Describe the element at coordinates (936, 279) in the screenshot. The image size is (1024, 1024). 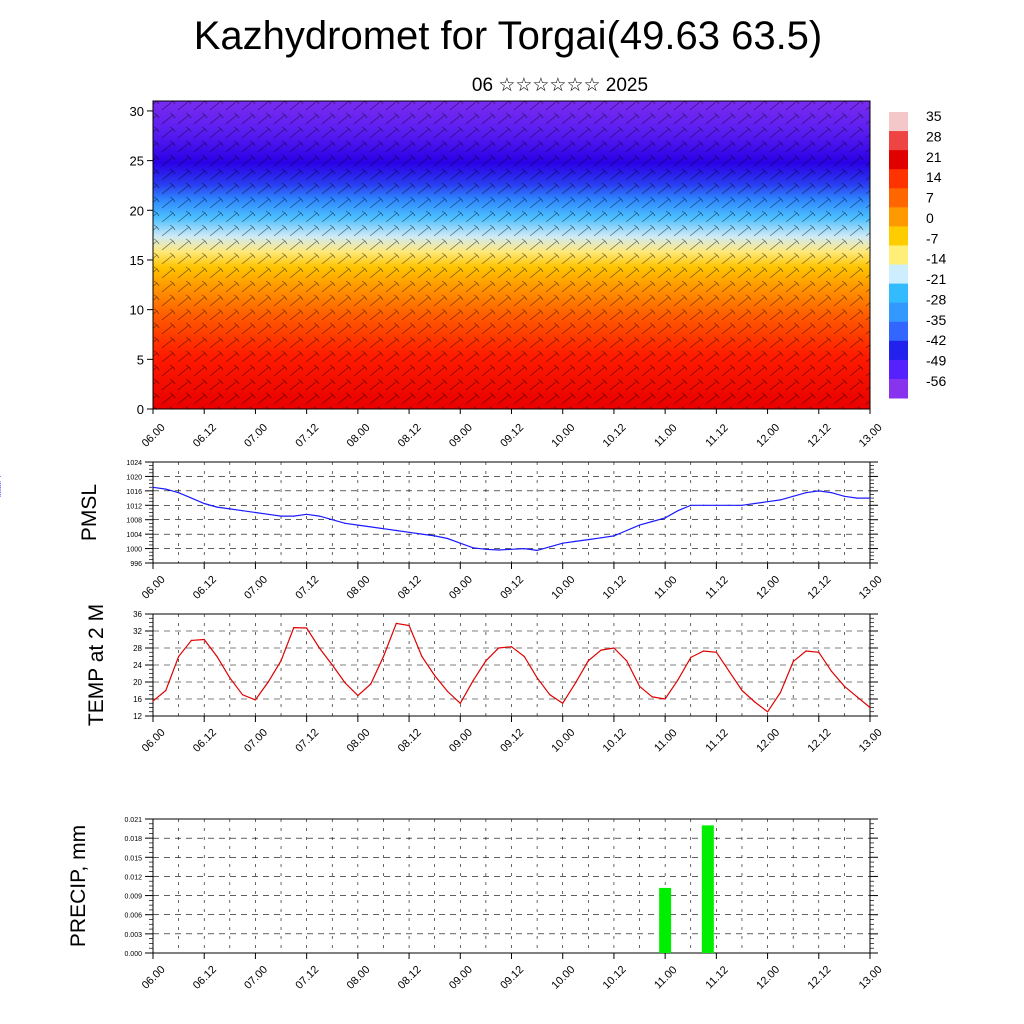
I see `colorbar-label: -21` at that location.